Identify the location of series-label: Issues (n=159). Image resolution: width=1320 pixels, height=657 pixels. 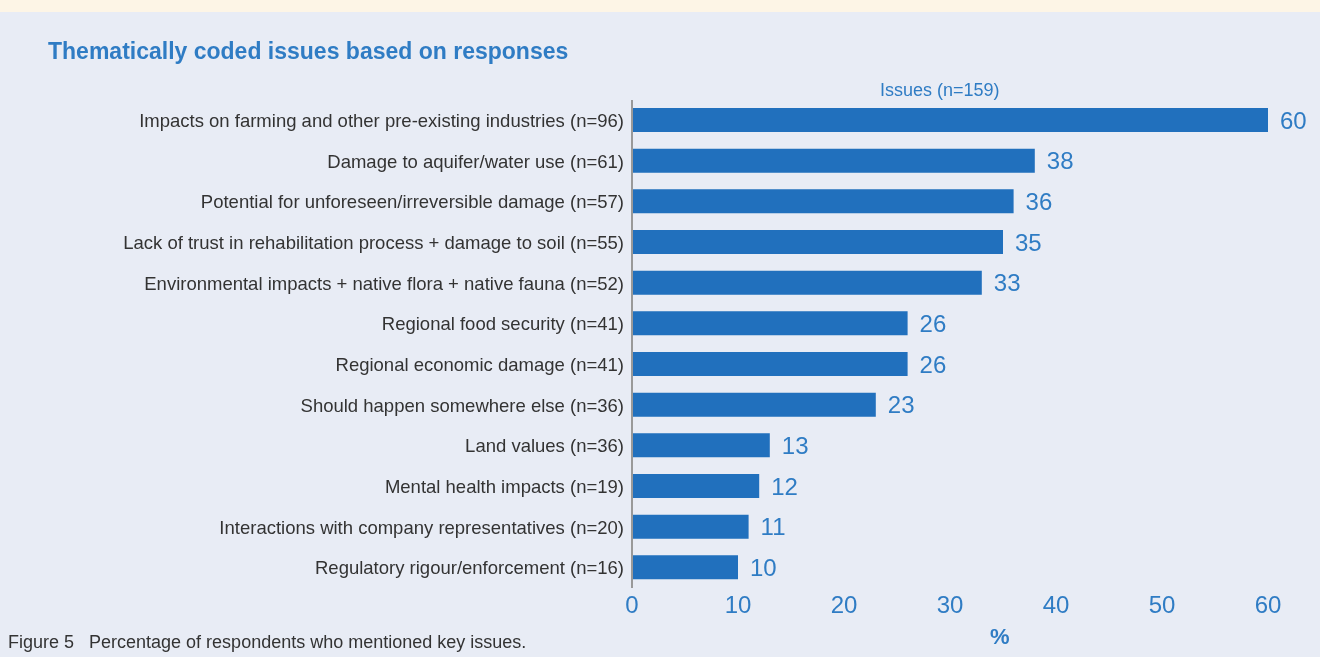
(940, 90).